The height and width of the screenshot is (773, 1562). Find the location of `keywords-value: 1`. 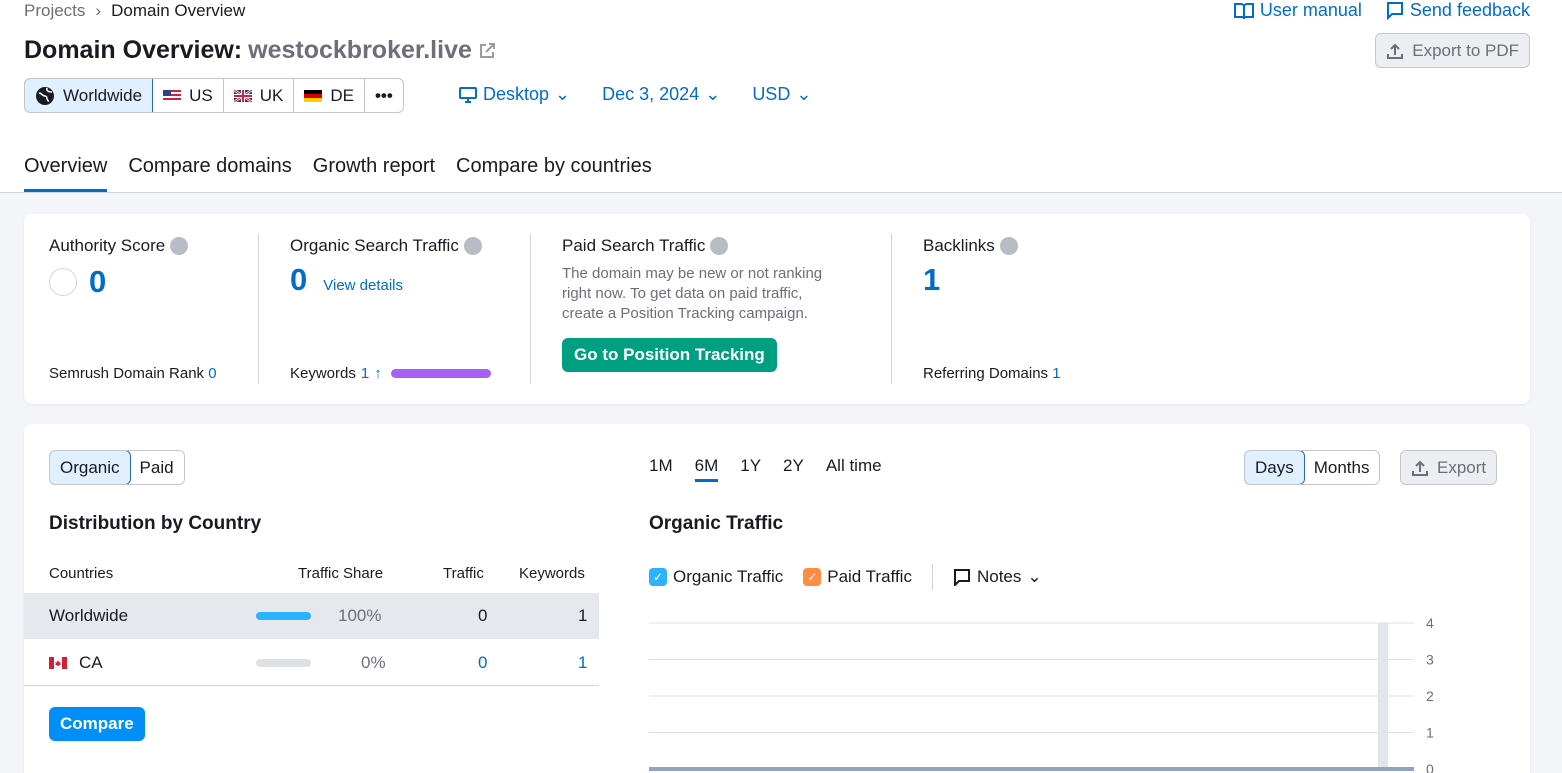

keywords-value: 1 is located at coordinates (365, 373).